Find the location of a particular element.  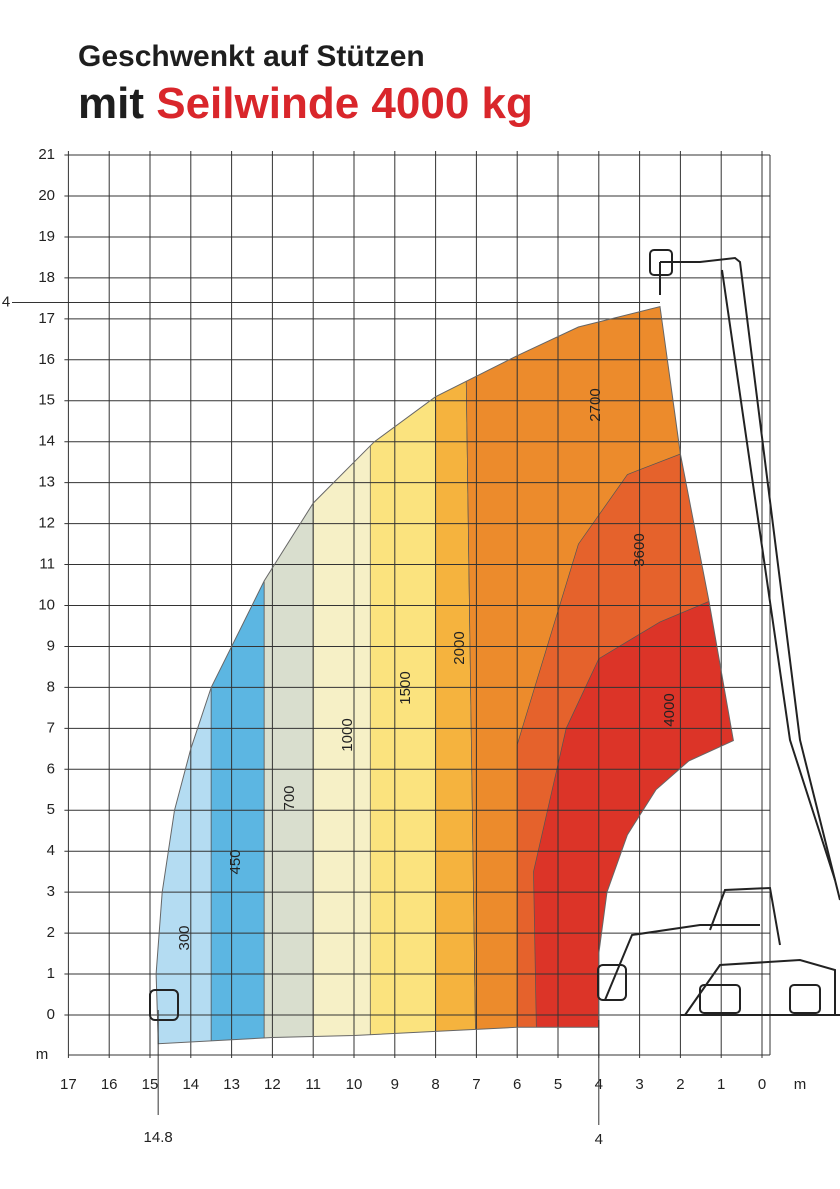

zone-label: 1500 is located at coordinates (405, 687).